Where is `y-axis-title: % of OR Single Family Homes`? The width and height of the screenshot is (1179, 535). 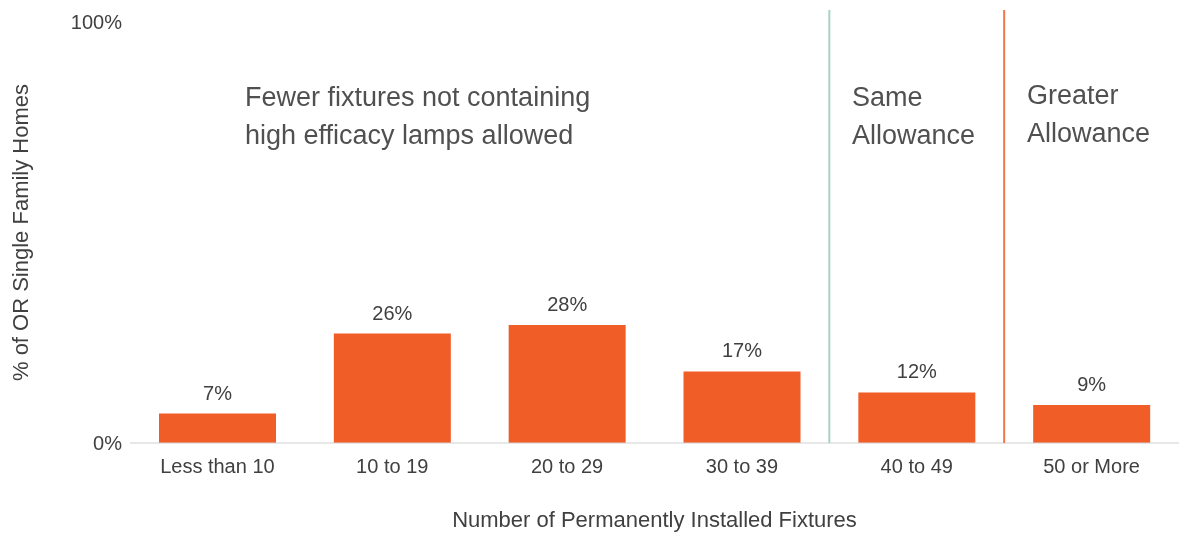
y-axis-title: % of OR Single Family Homes is located at coordinates (20, 232).